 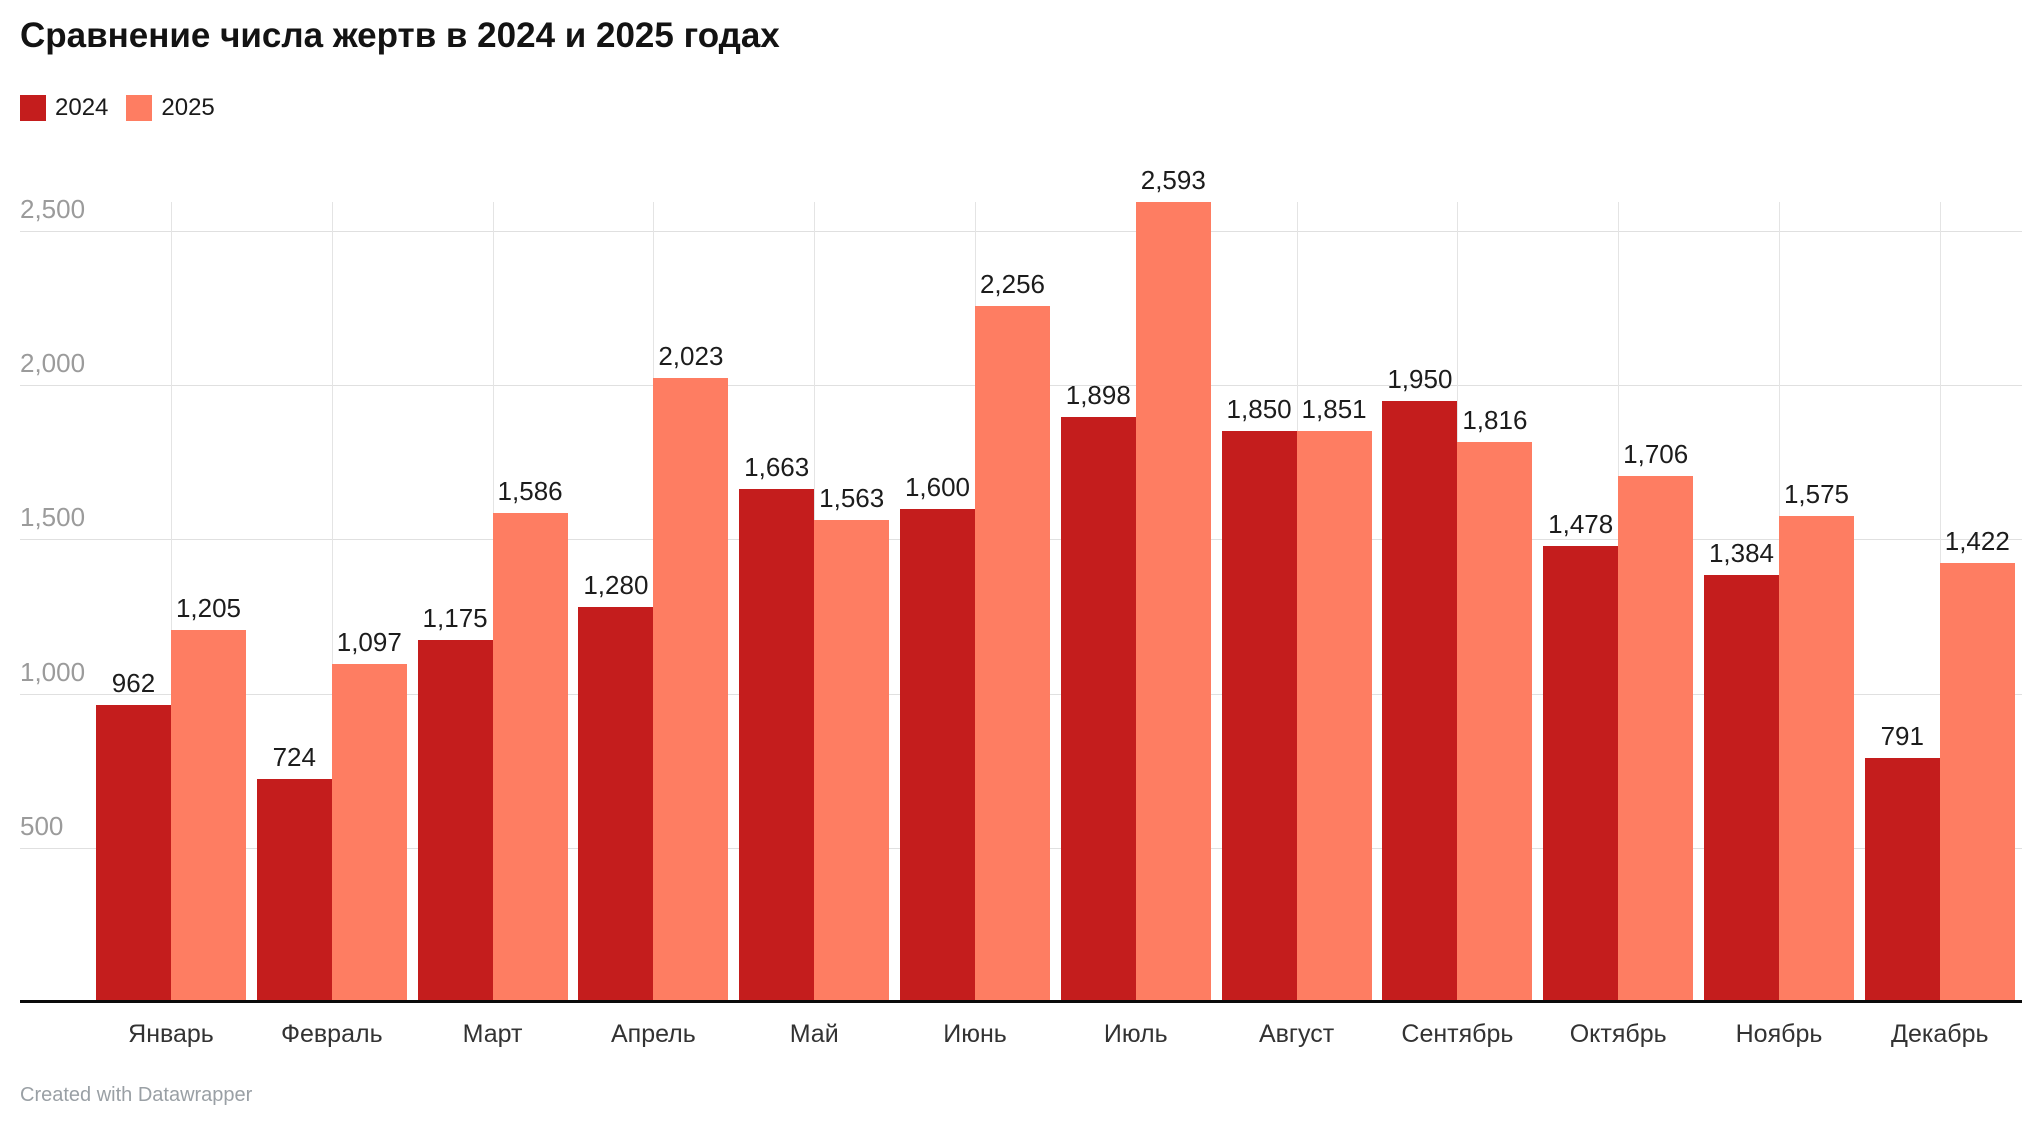 I want to click on y-axis-tick-label: 1,000, so click(x=53, y=671).